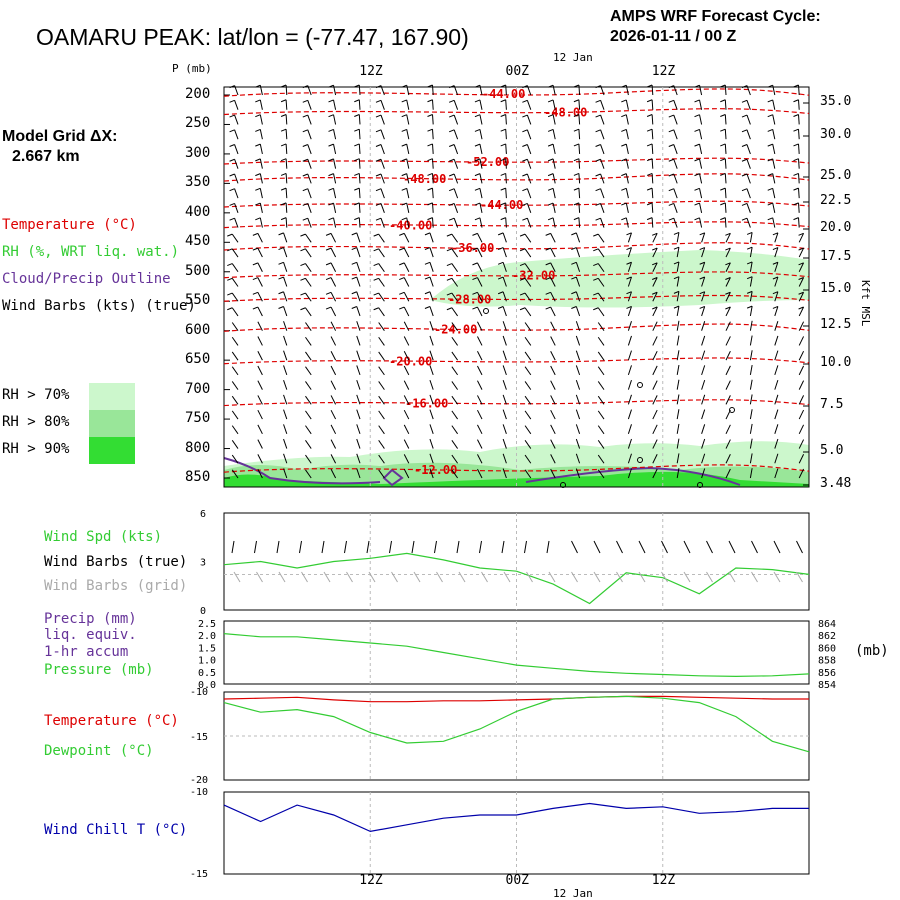 The height and width of the screenshot is (900, 900). I want to click on temp-contour-label-1: -48.00, so click(565, 112).